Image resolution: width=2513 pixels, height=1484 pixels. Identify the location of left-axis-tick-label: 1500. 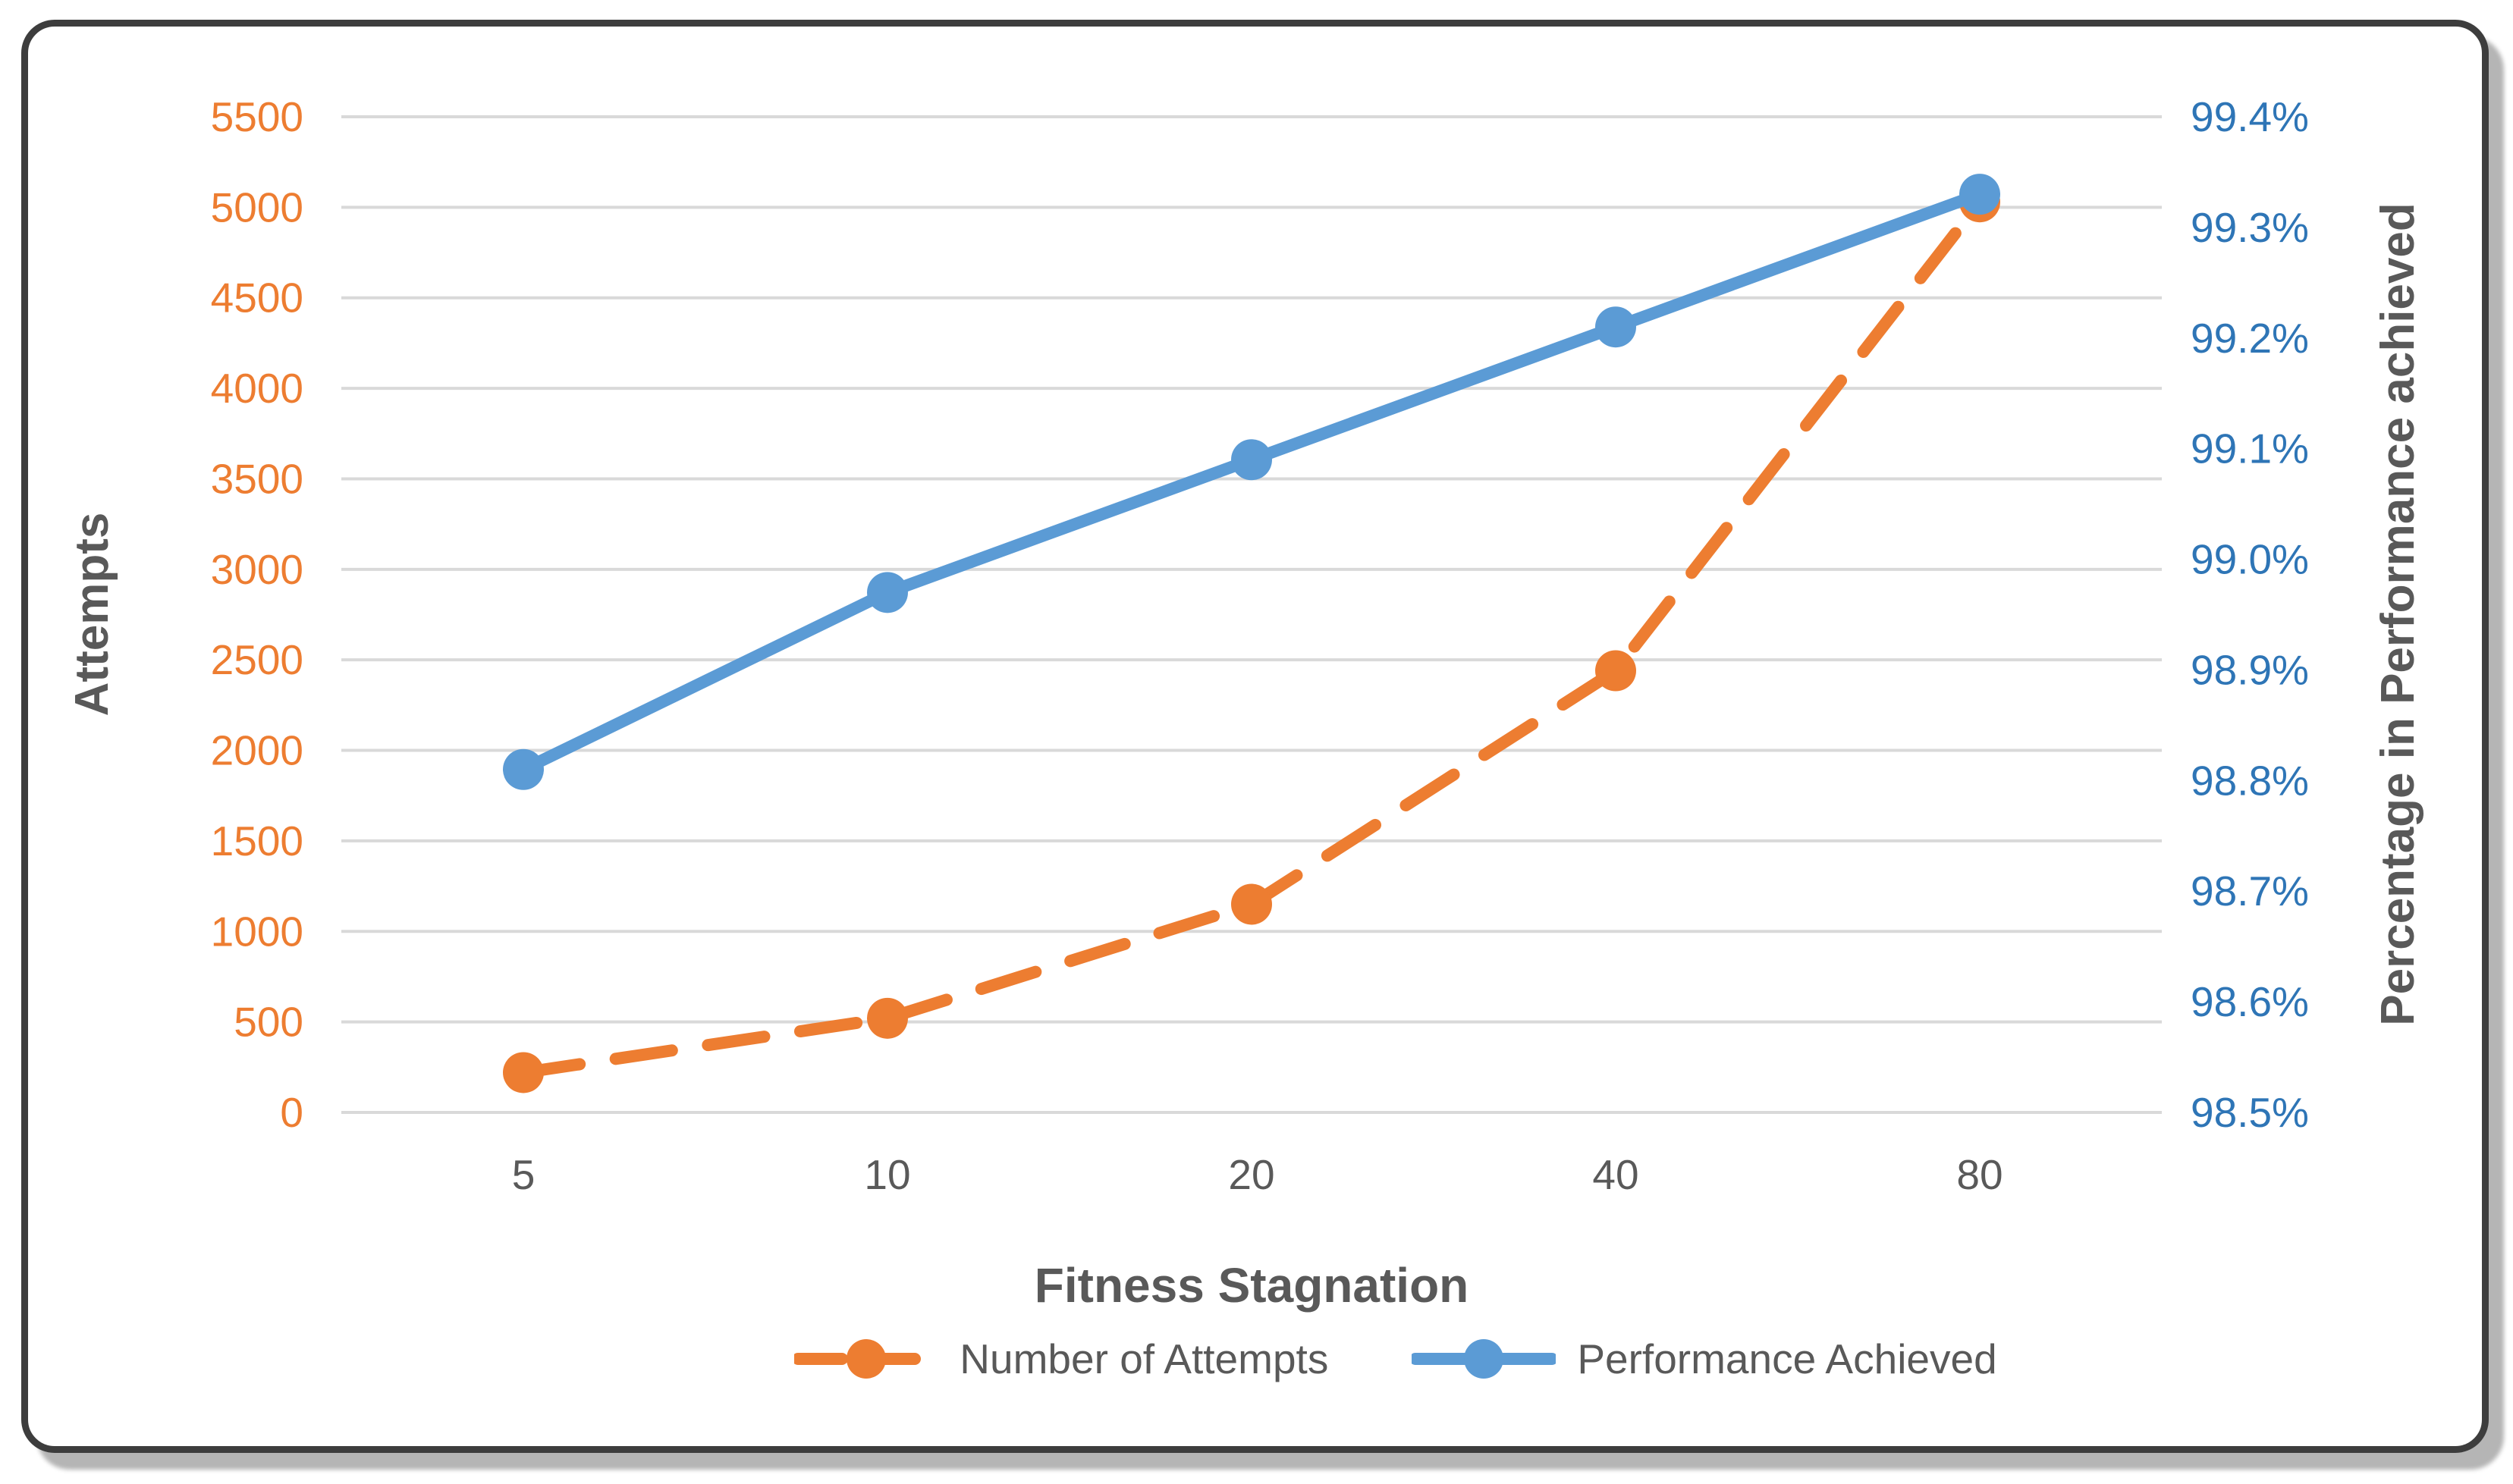
(257, 841).